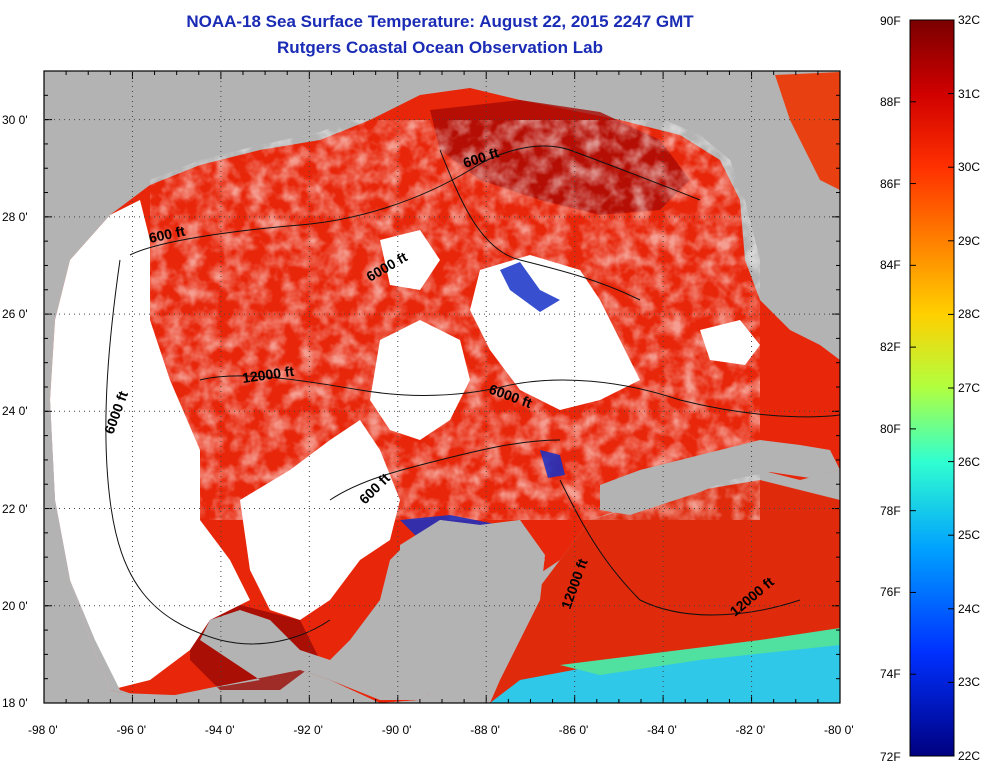 The height and width of the screenshot is (770, 992). What do you see at coordinates (15, 508) in the screenshot?
I see `y-tick-label: 22 0'` at bounding box center [15, 508].